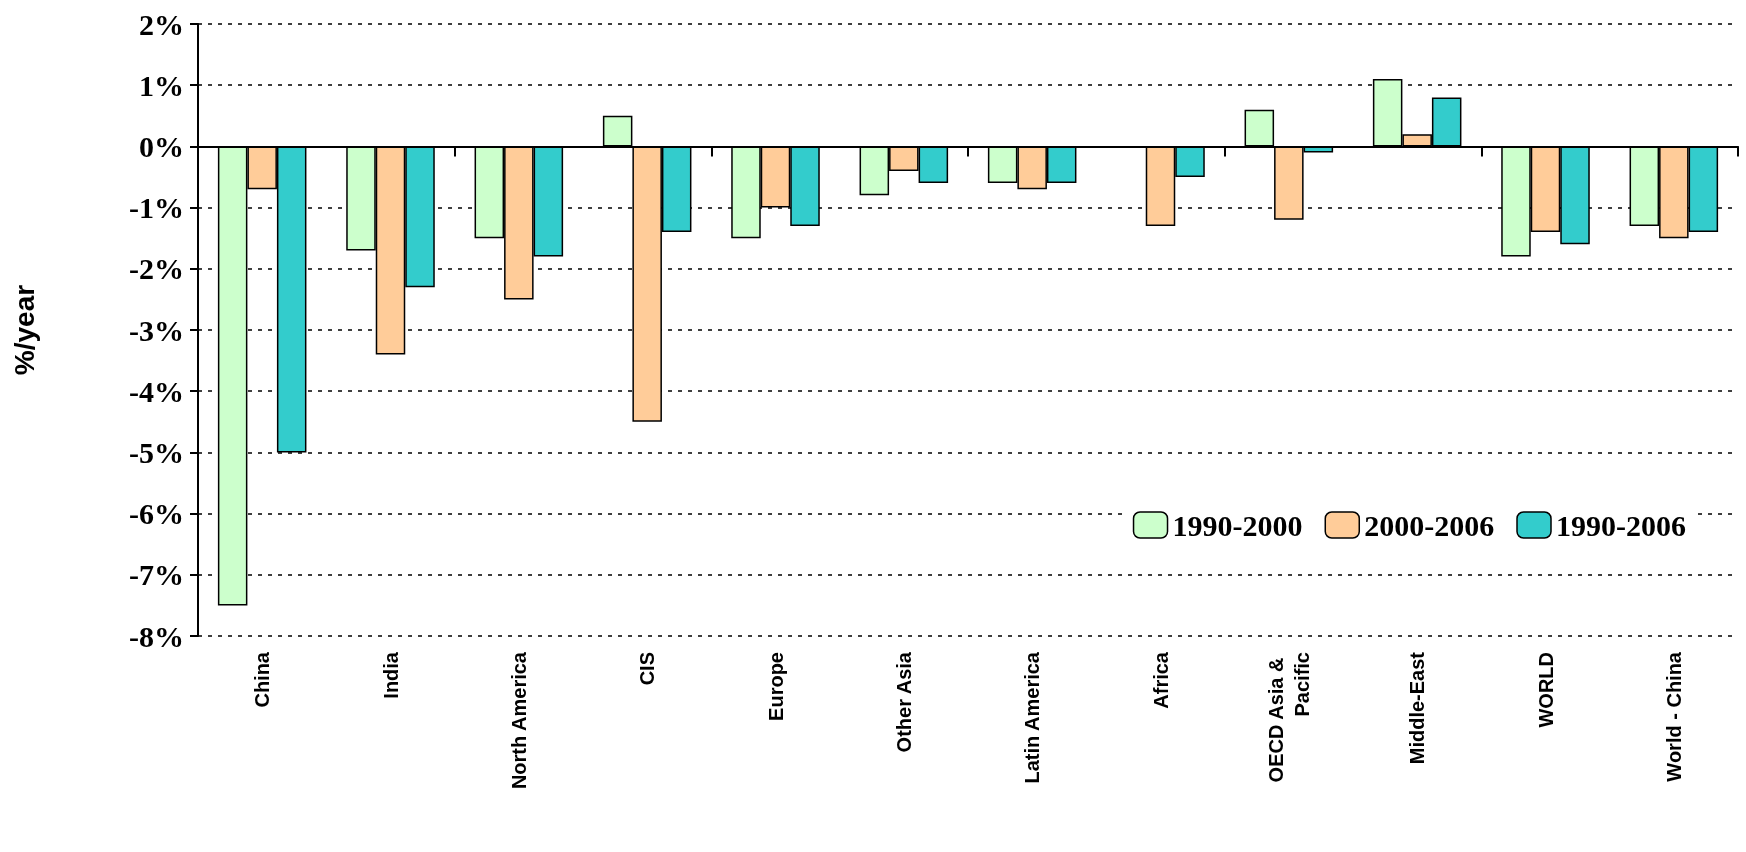  Describe the element at coordinates (156, 575) in the screenshot. I see `y-tick-label: -7%` at that location.